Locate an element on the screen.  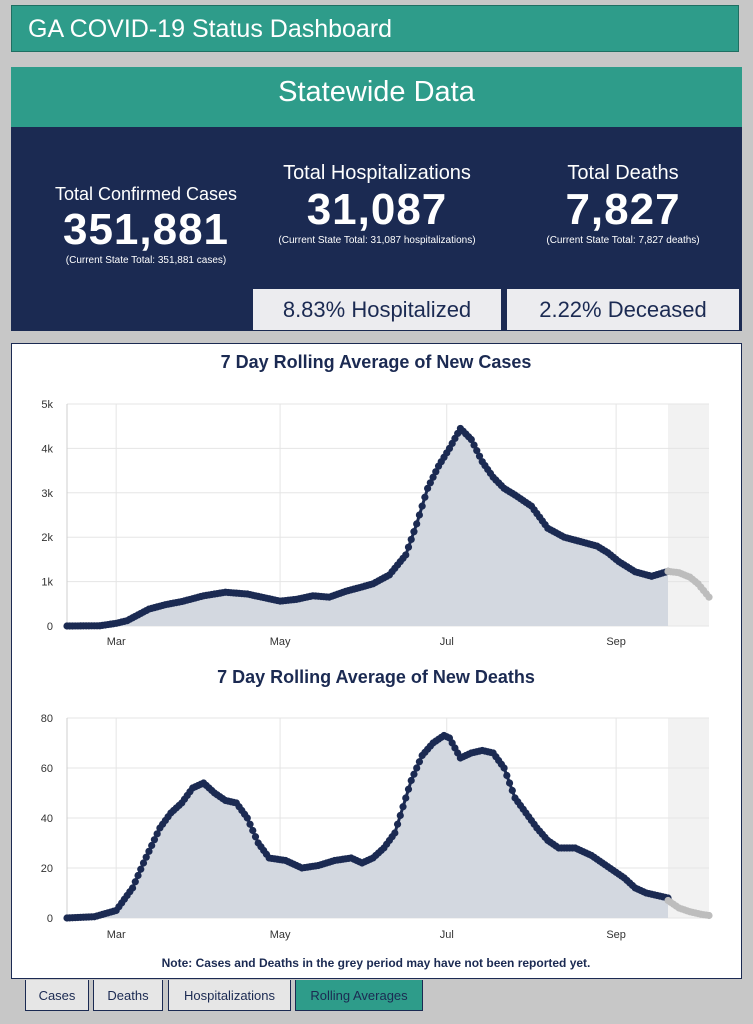
cases-x-tick-label: Mar is located at coordinates (116, 642).